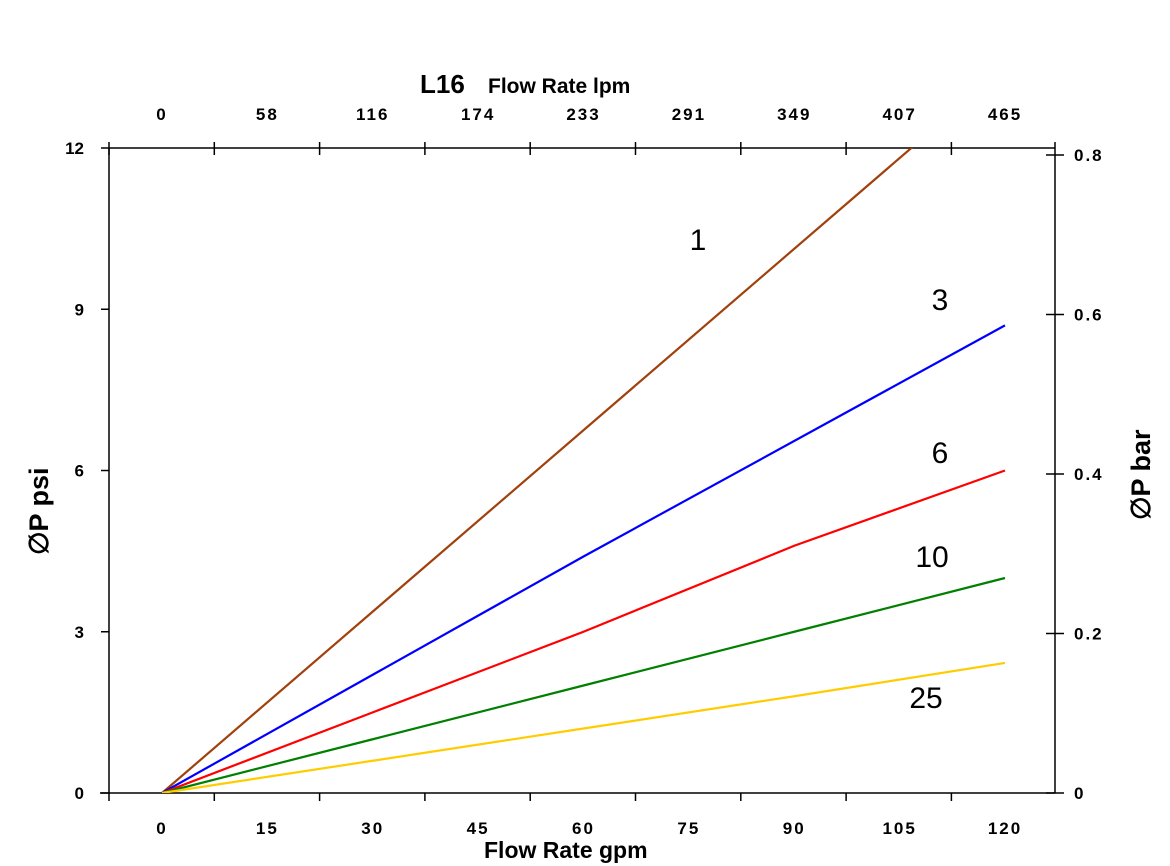 The image size is (1170, 866). What do you see at coordinates (689, 114) in the screenshot?
I see `top-tick-label: 291` at bounding box center [689, 114].